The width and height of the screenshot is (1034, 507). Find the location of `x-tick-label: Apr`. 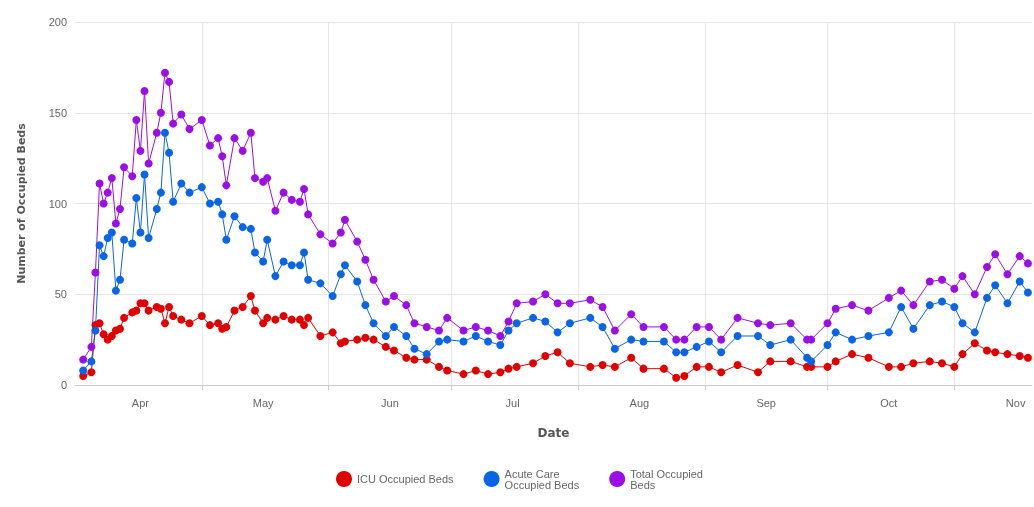

x-tick-label: Apr is located at coordinates (140, 402).